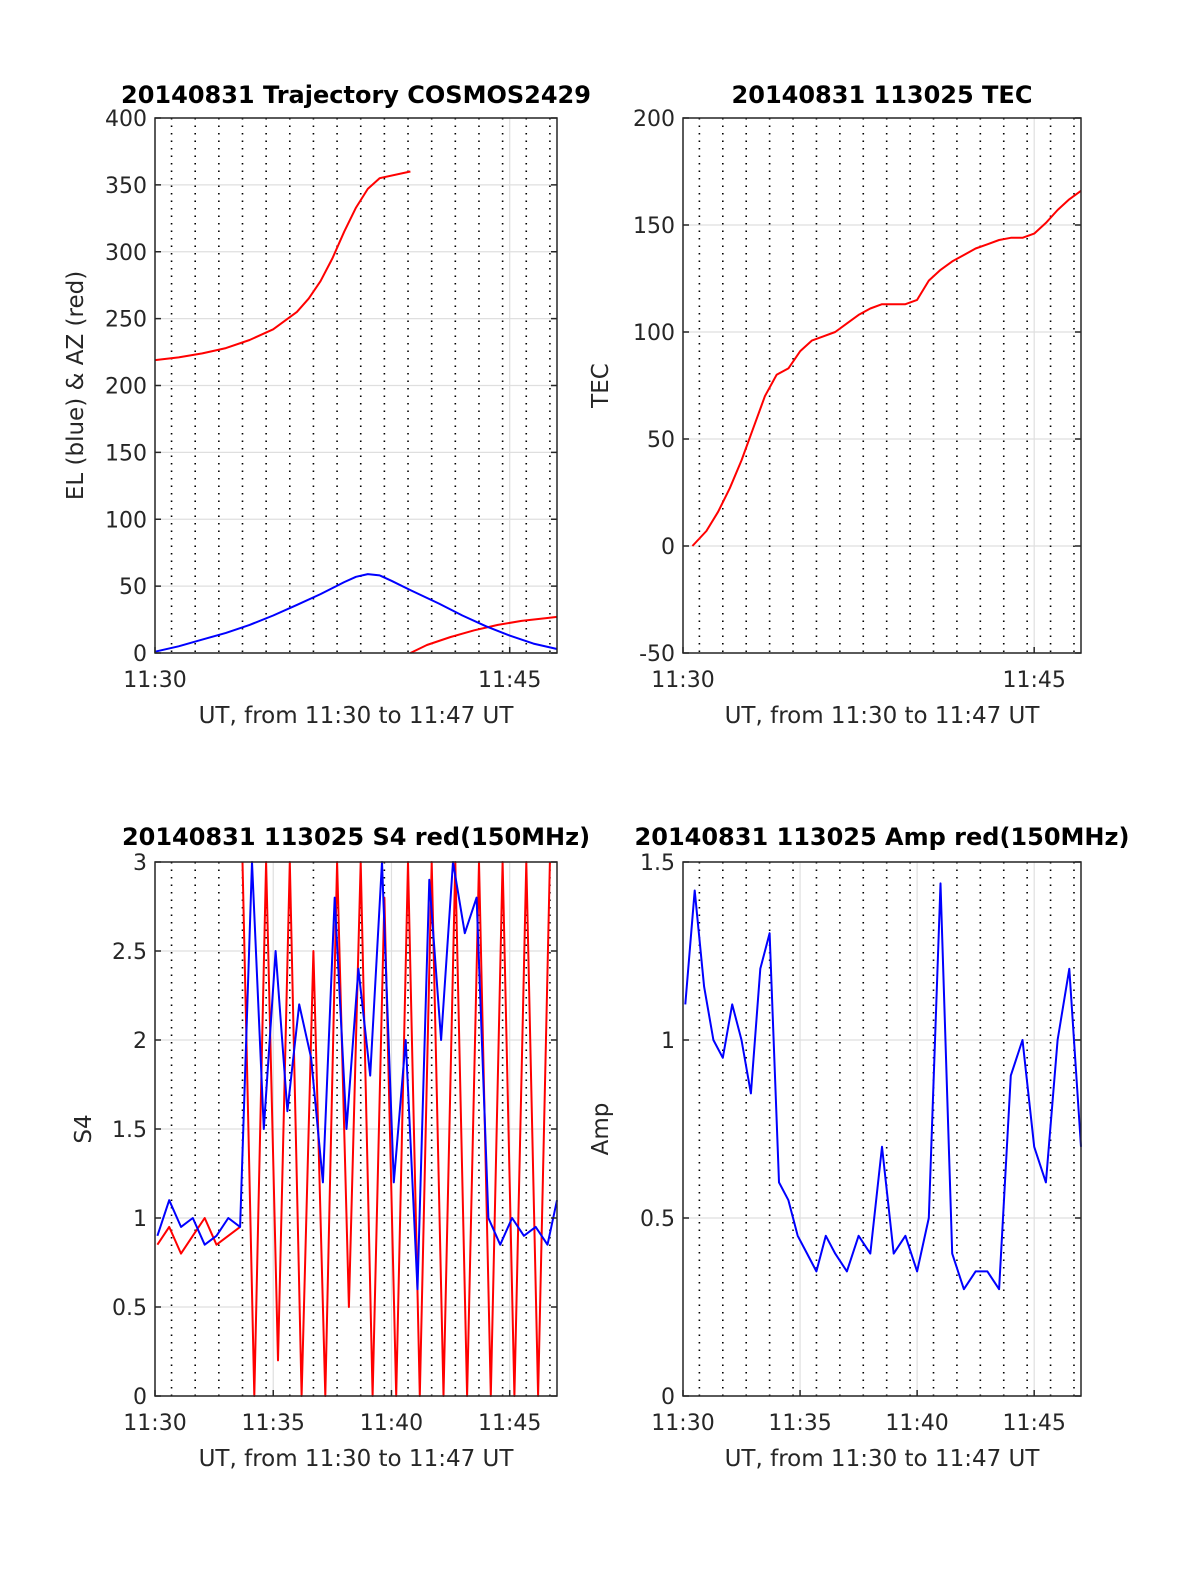 Image resolution: width=1200 pixels, height=1575 pixels. I want to click on panel2-ytick-label: 0, so click(140, 1397).